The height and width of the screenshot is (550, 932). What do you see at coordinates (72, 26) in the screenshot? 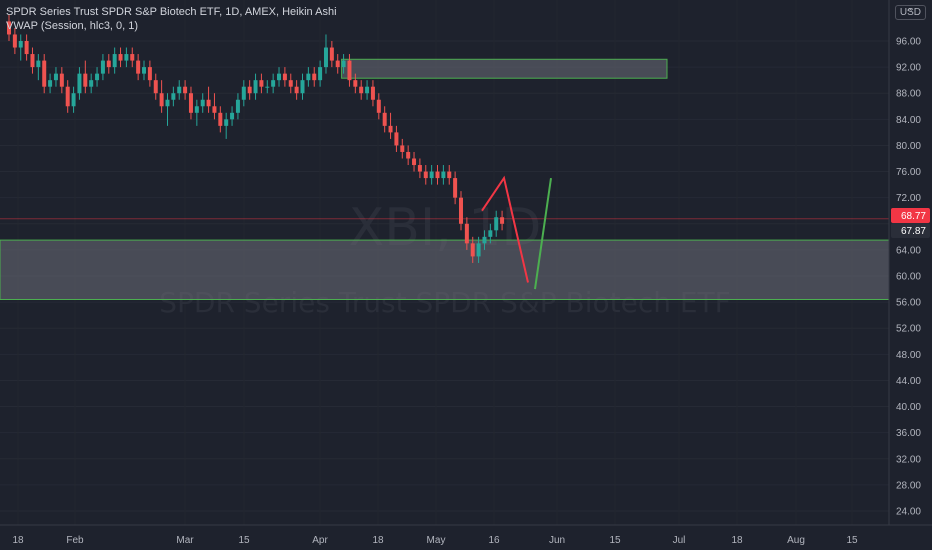
I see `indicator-label: VWAP (Session, hlc3, 0, 1)` at bounding box center [72, 26].